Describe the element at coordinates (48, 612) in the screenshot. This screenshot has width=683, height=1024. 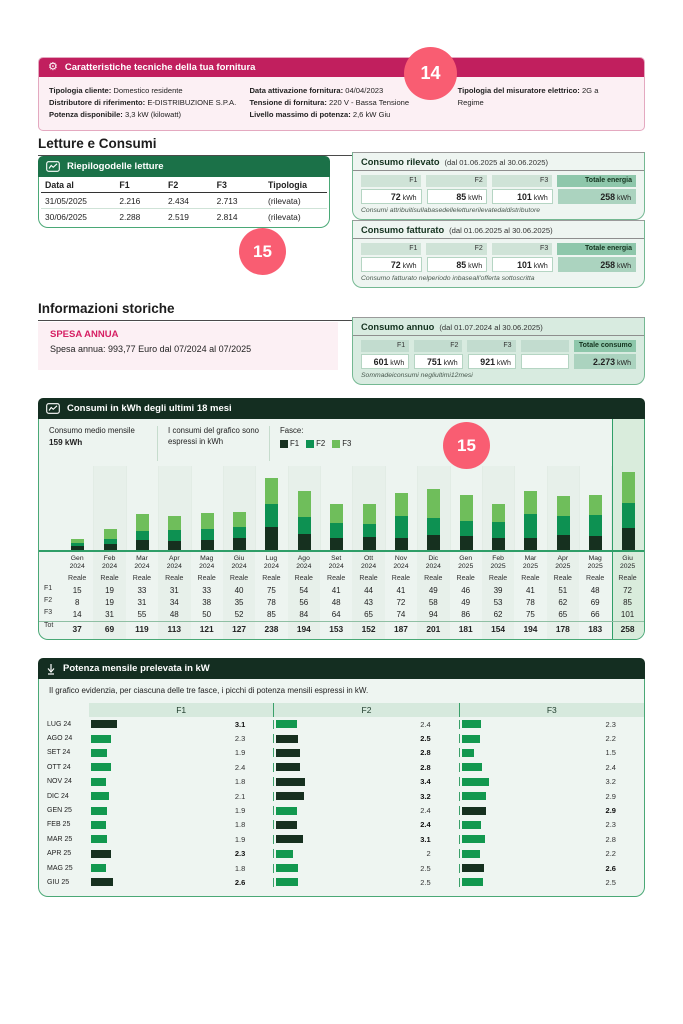
I see `row-label: F3` at that location.